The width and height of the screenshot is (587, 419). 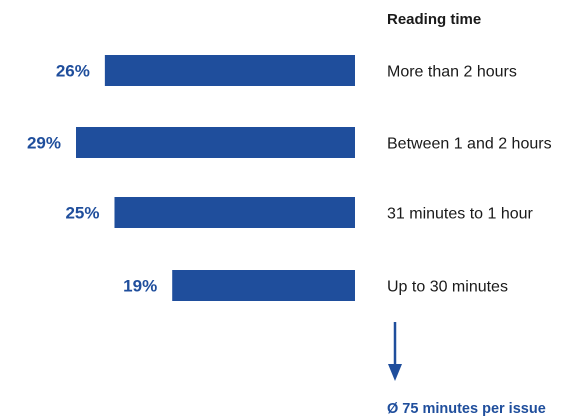 I want to click on value-label: 19%, so click(x=140, y=286).